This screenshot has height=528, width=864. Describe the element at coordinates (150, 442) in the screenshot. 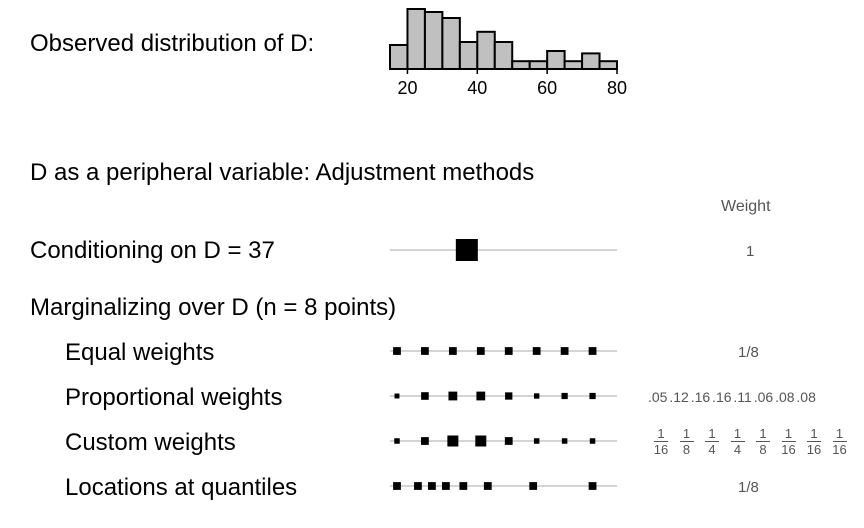

I see `custom-weights-label: Custom weights` at that location.